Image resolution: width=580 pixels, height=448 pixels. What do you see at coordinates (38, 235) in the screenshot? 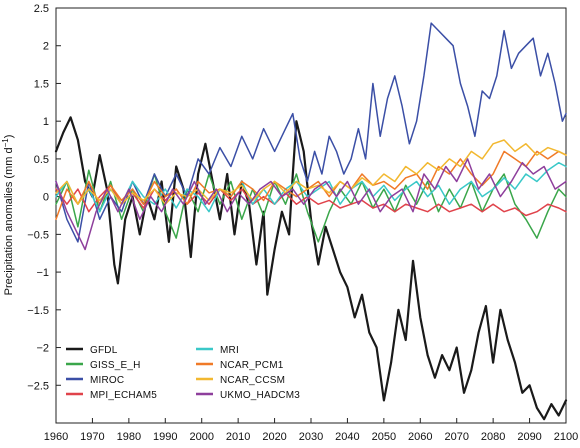
I see `y-tick-label: −0.5` at bounding box center [38, 235].